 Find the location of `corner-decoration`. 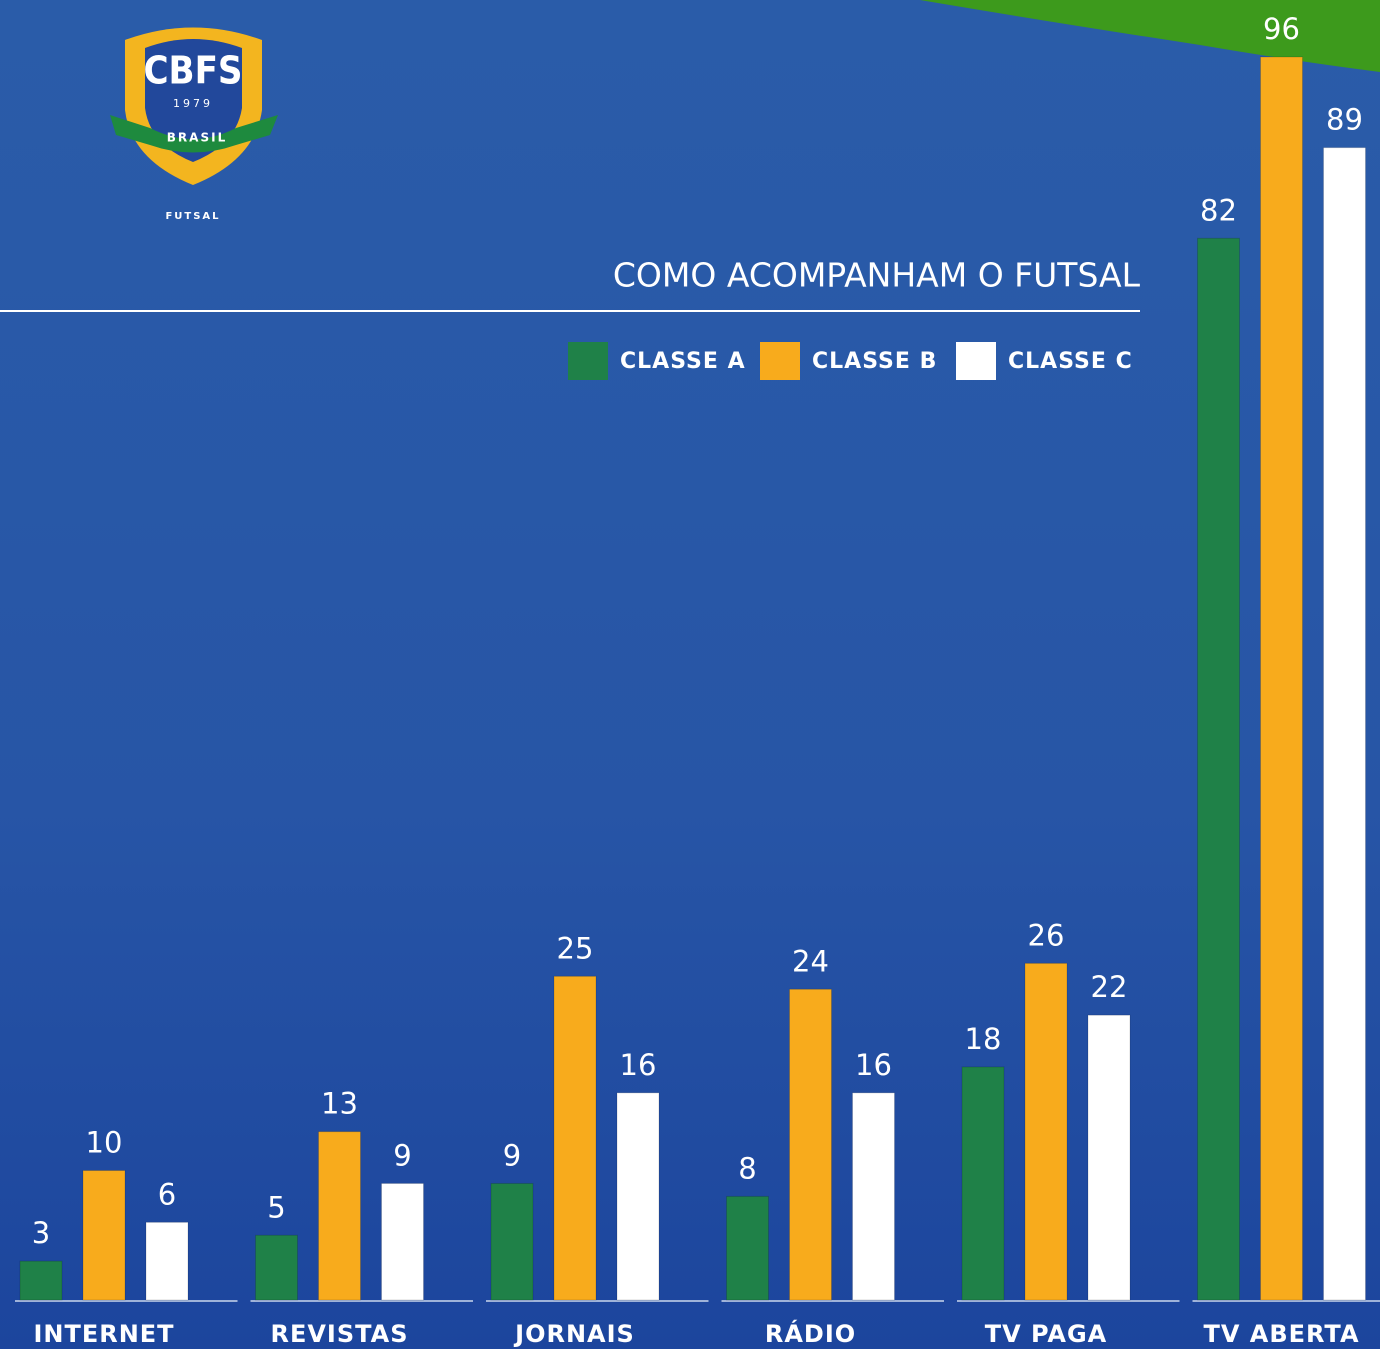

corner-decoration is located at coordinates (1150, 36).